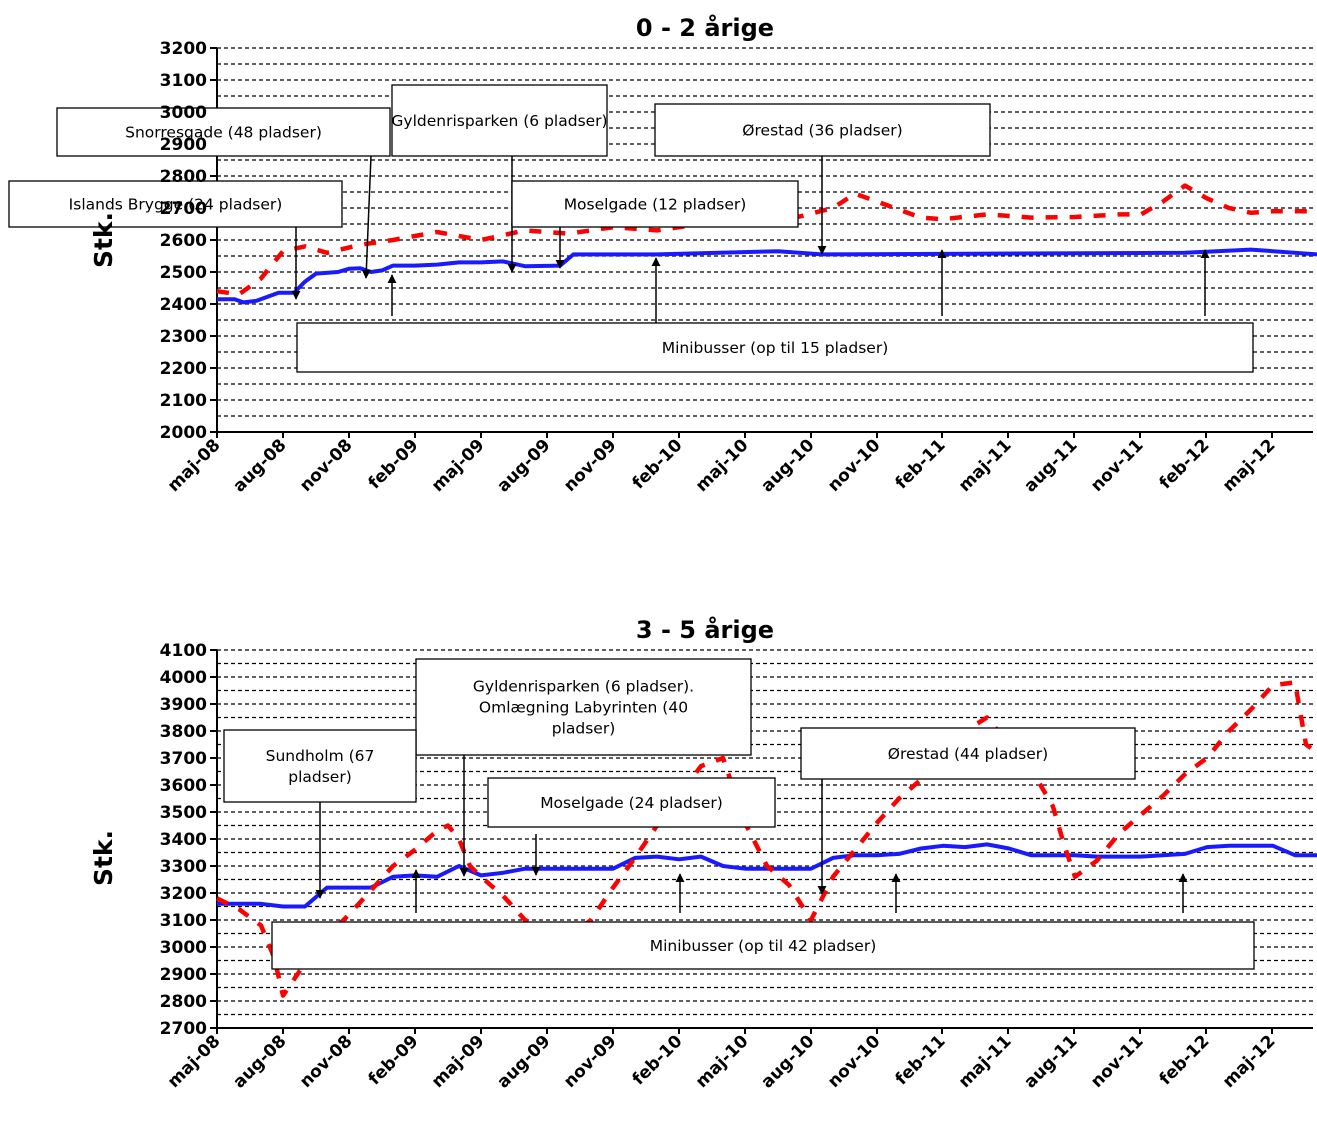 This screenshot has height=1124, width=1317. Describe the element at coordinates (183, 651) in the screenshot. I see `y-tick-label: 4100` at that location.